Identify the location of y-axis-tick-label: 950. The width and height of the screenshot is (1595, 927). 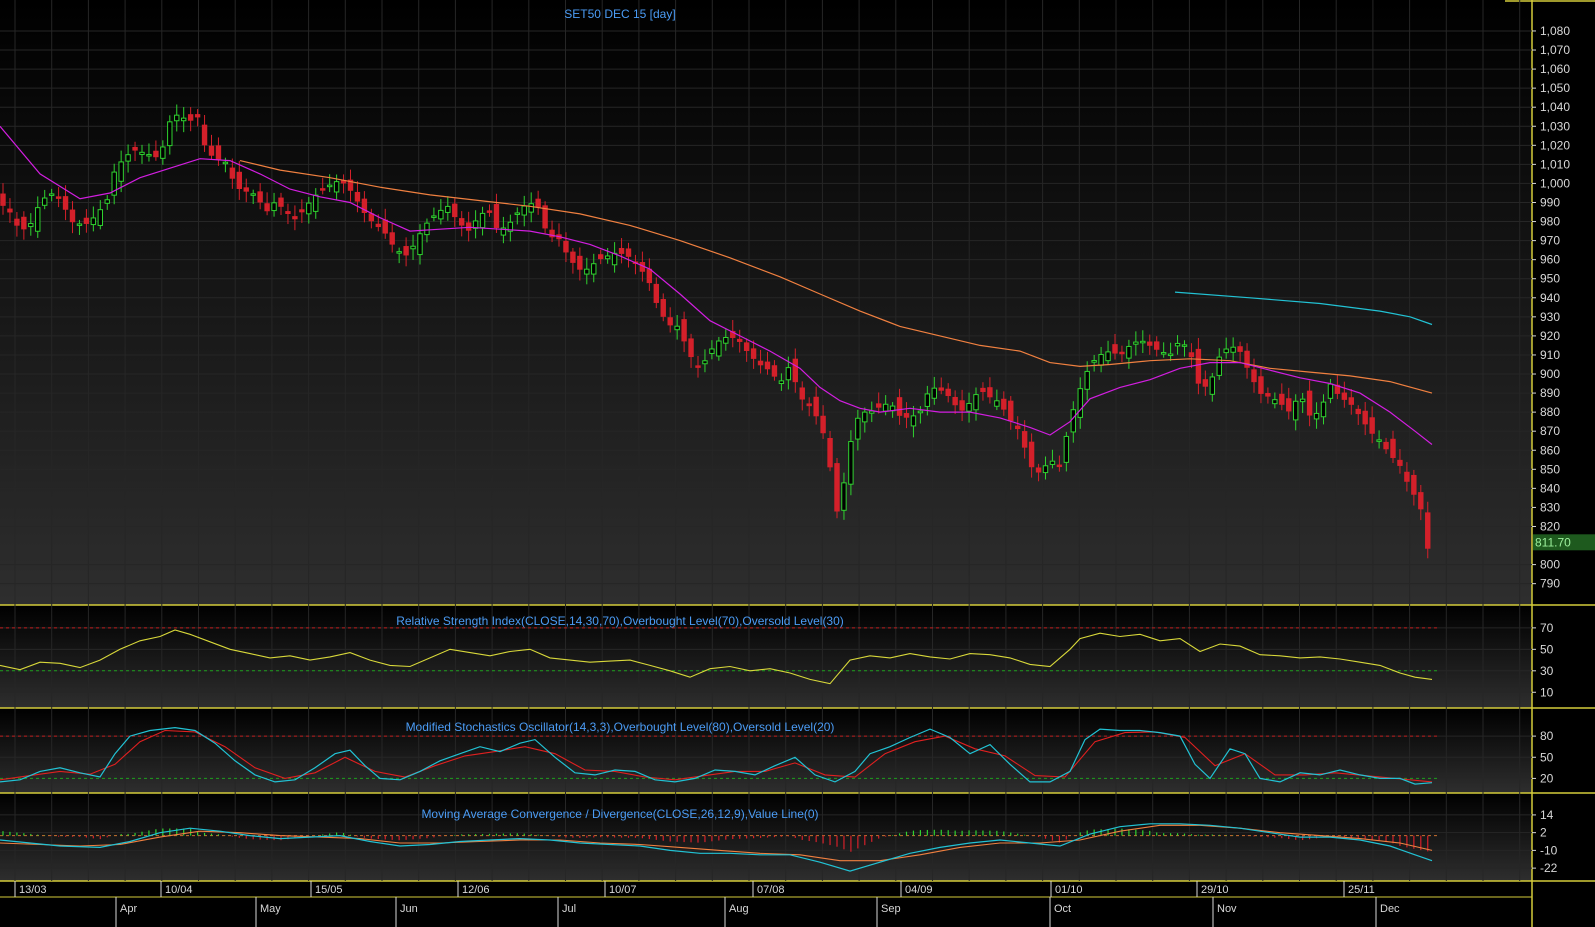
(1550, 279).